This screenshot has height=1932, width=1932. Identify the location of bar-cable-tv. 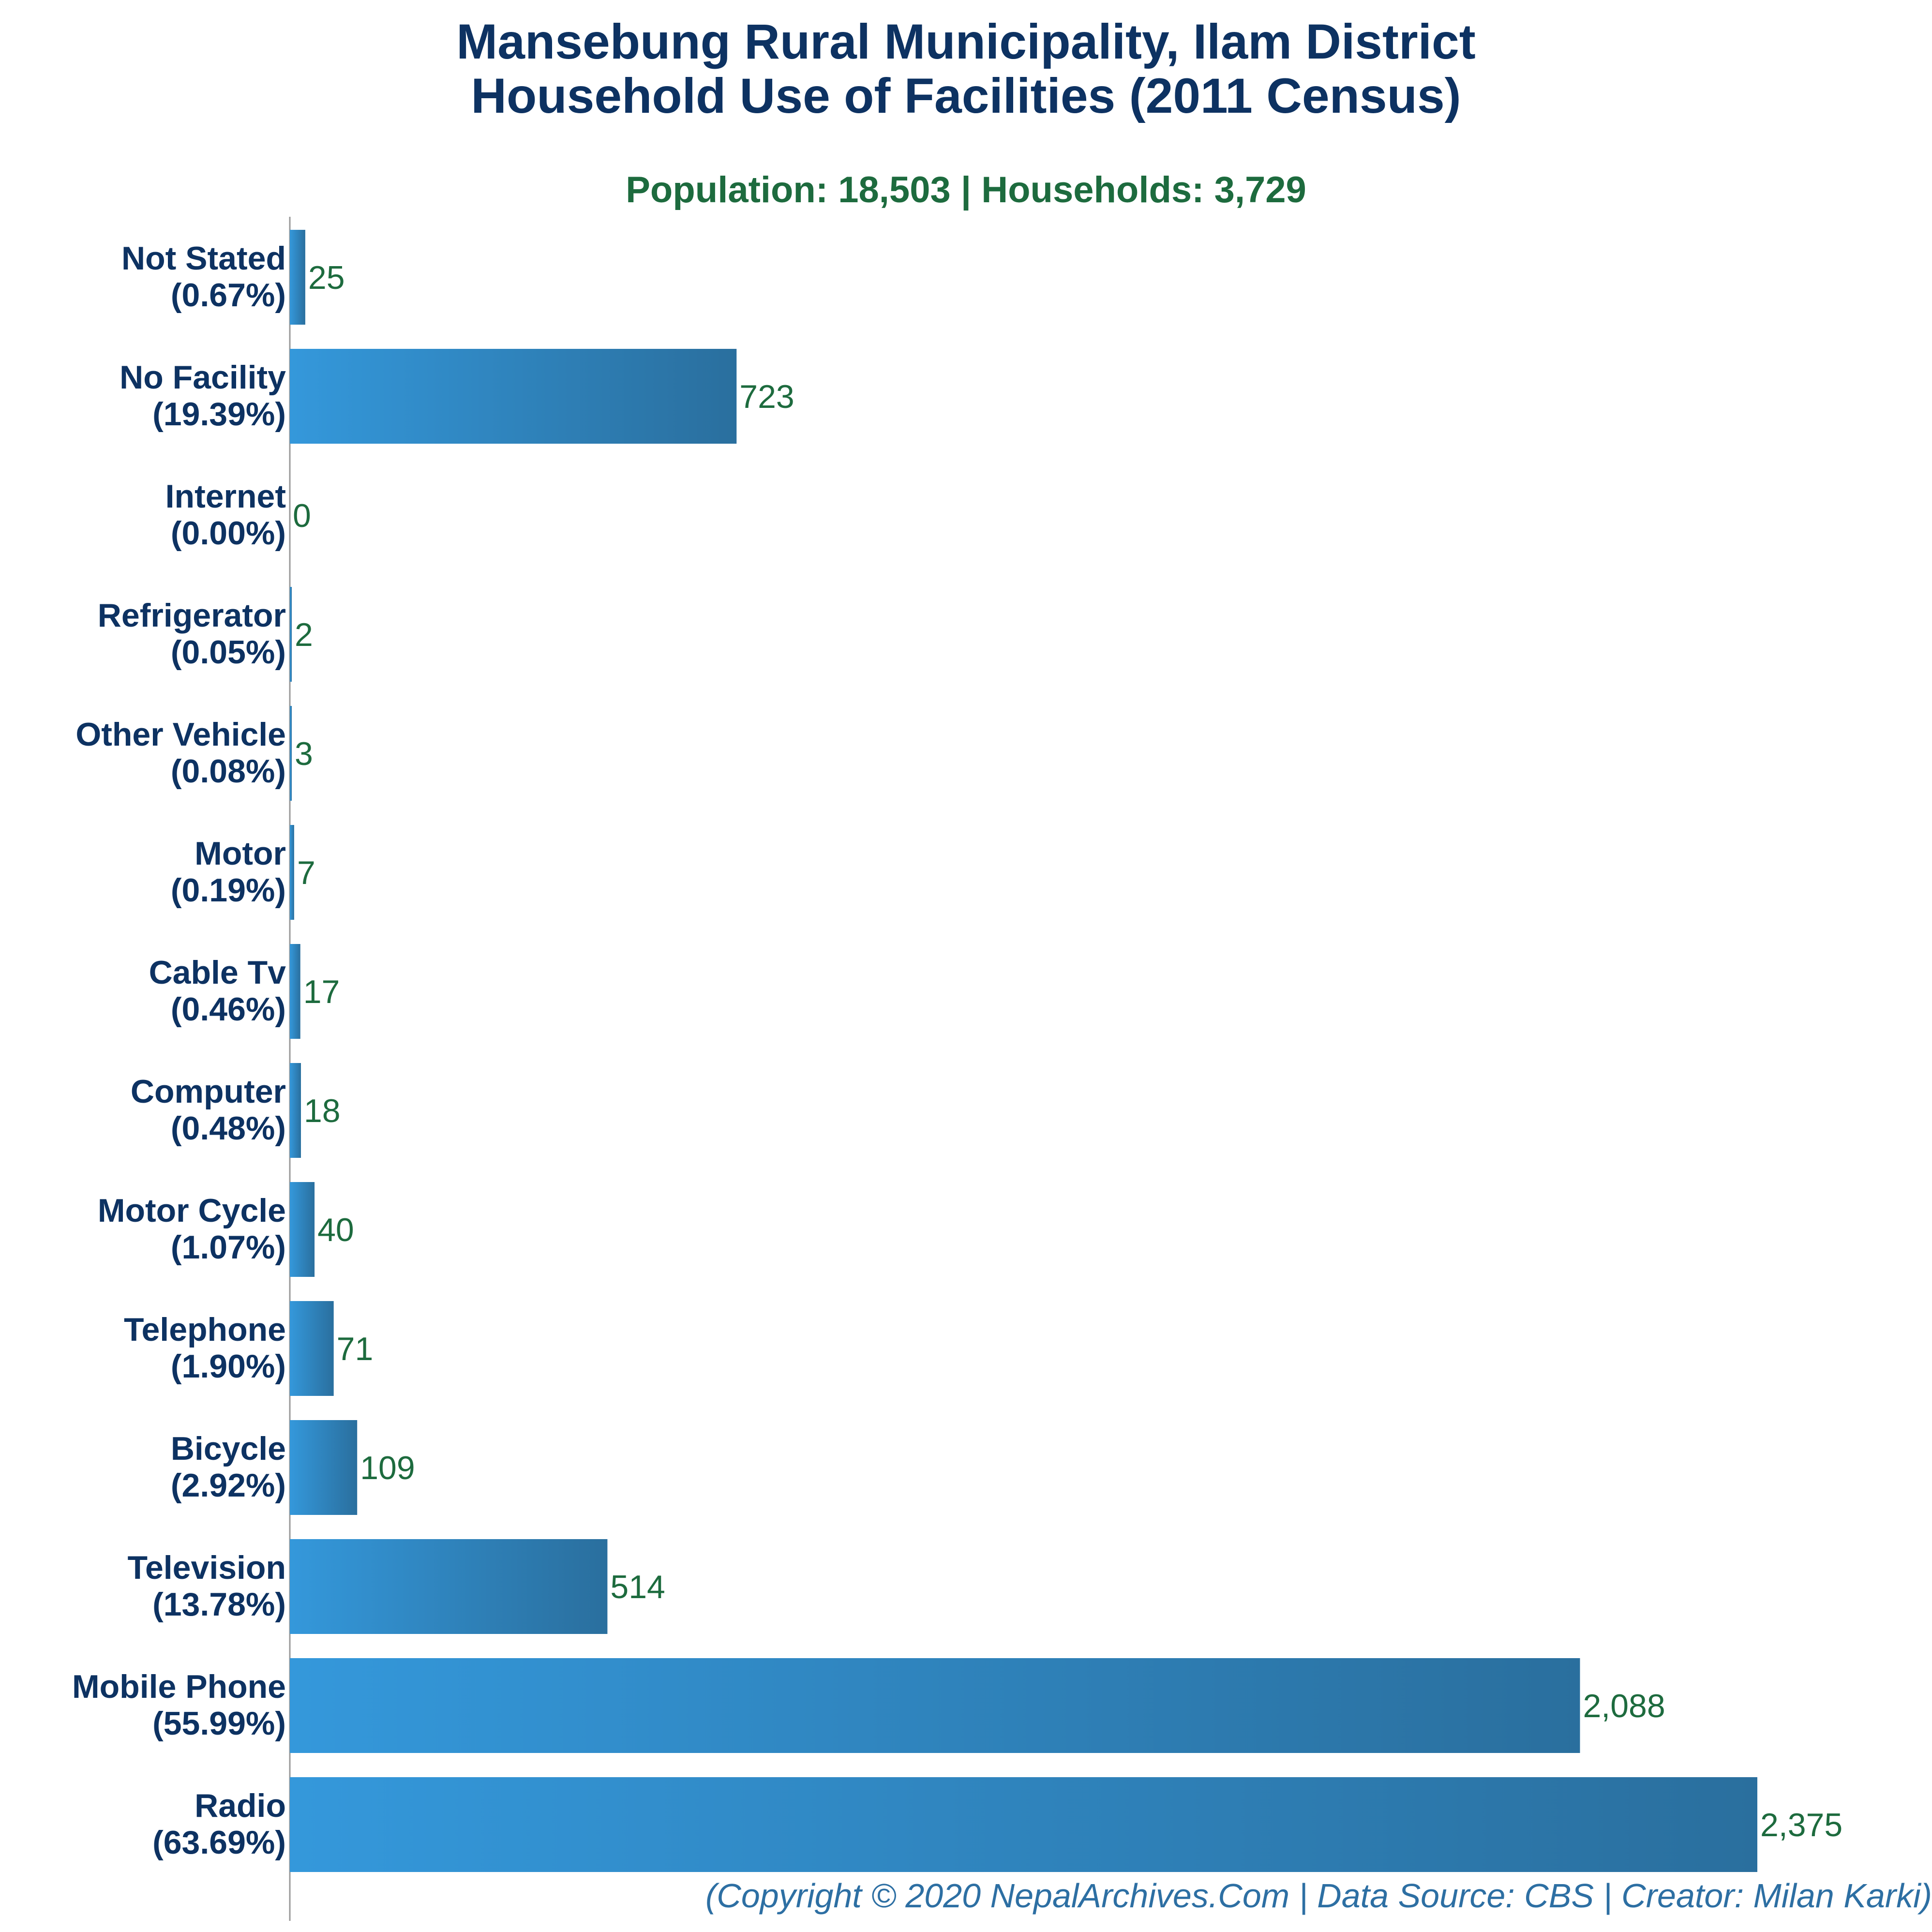
(295, 991).